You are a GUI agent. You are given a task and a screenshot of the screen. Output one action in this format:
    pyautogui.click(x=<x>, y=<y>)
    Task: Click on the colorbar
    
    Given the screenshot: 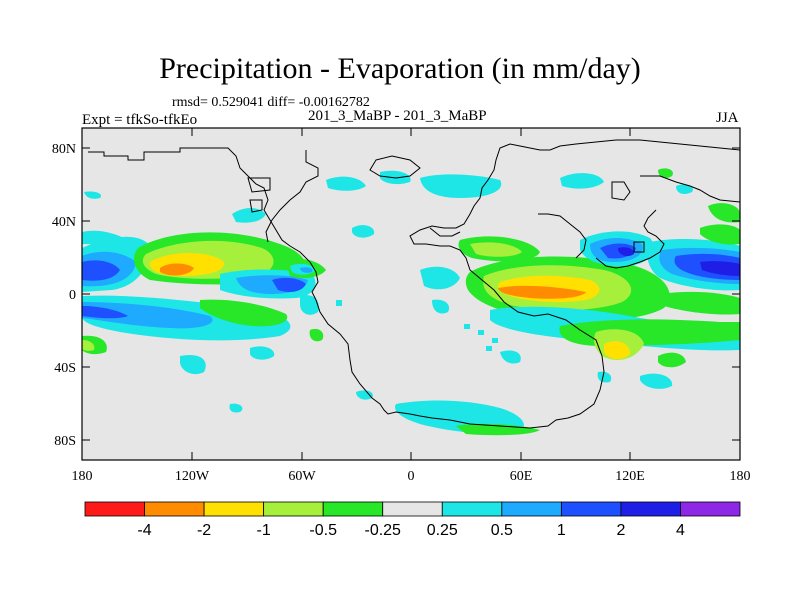 What is the action you would take?
    pyautogui.click(x=412, y=509)
    